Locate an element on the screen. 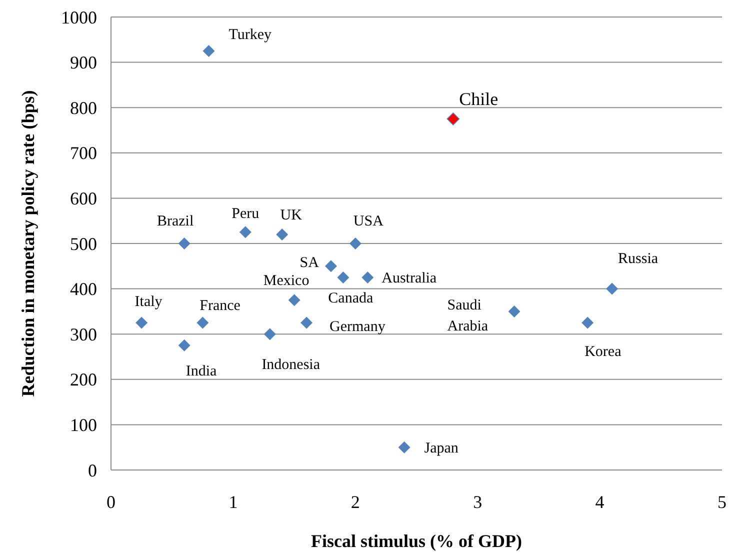 This screenshot has height=555, width=729. x-tick-label: 4 is located at coordinates (599, 502).